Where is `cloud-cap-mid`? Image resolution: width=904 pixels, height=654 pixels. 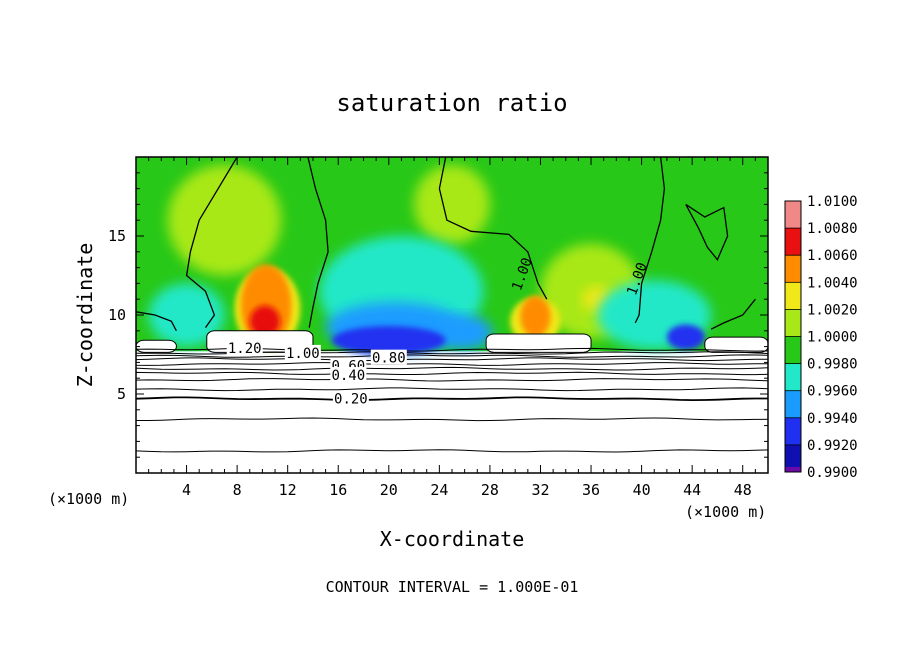
cloud-cap-mid is located at coordinates (538, 343).